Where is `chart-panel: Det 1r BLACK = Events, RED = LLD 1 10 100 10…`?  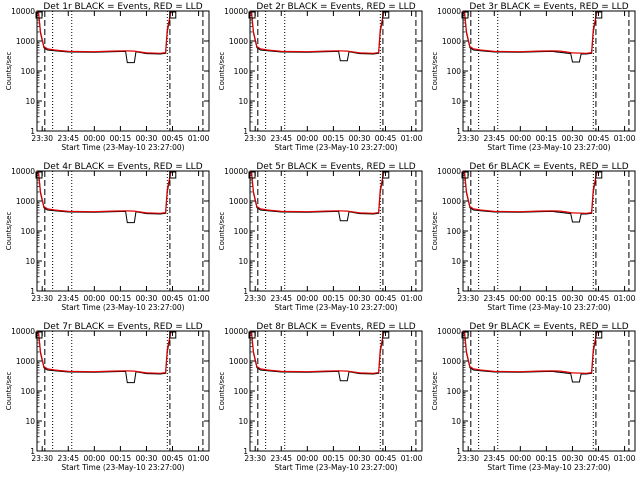
chart-panel: Det 1r BLACK = Events, RED = LLD 1 10 100 10… is located at coordinates (107, 77).